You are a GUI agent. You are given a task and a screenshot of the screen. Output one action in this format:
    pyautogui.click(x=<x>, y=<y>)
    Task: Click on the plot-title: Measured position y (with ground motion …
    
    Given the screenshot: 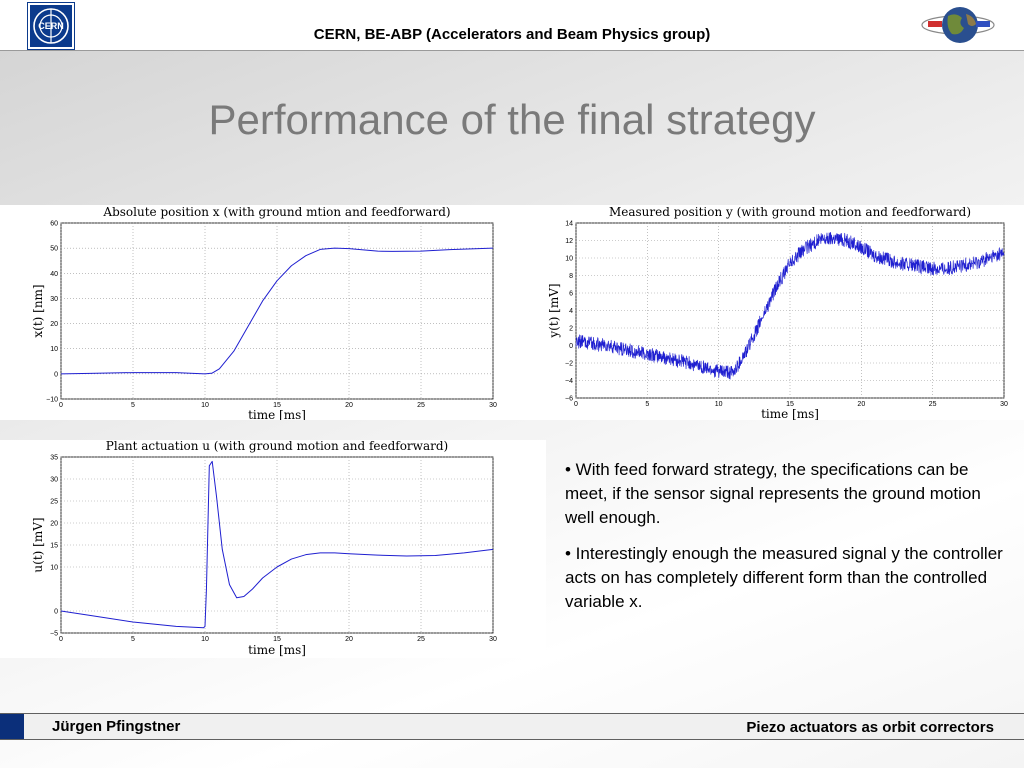 What is the action you would take?
    pyautogui.click(x=790, y=212)
    